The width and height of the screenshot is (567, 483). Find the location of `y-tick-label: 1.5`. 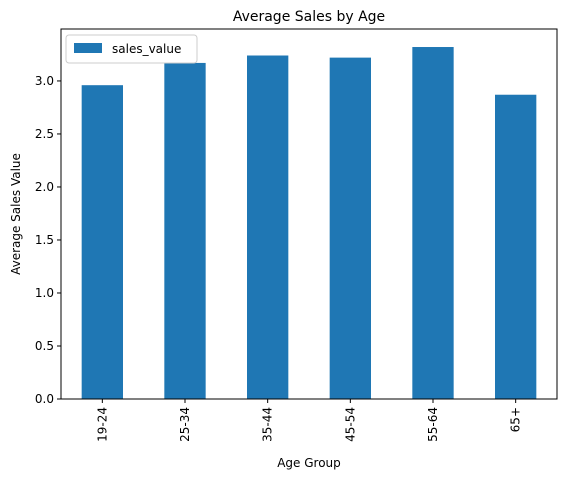

y-tick-label: 1.5 is located at coordinates (44, 240).